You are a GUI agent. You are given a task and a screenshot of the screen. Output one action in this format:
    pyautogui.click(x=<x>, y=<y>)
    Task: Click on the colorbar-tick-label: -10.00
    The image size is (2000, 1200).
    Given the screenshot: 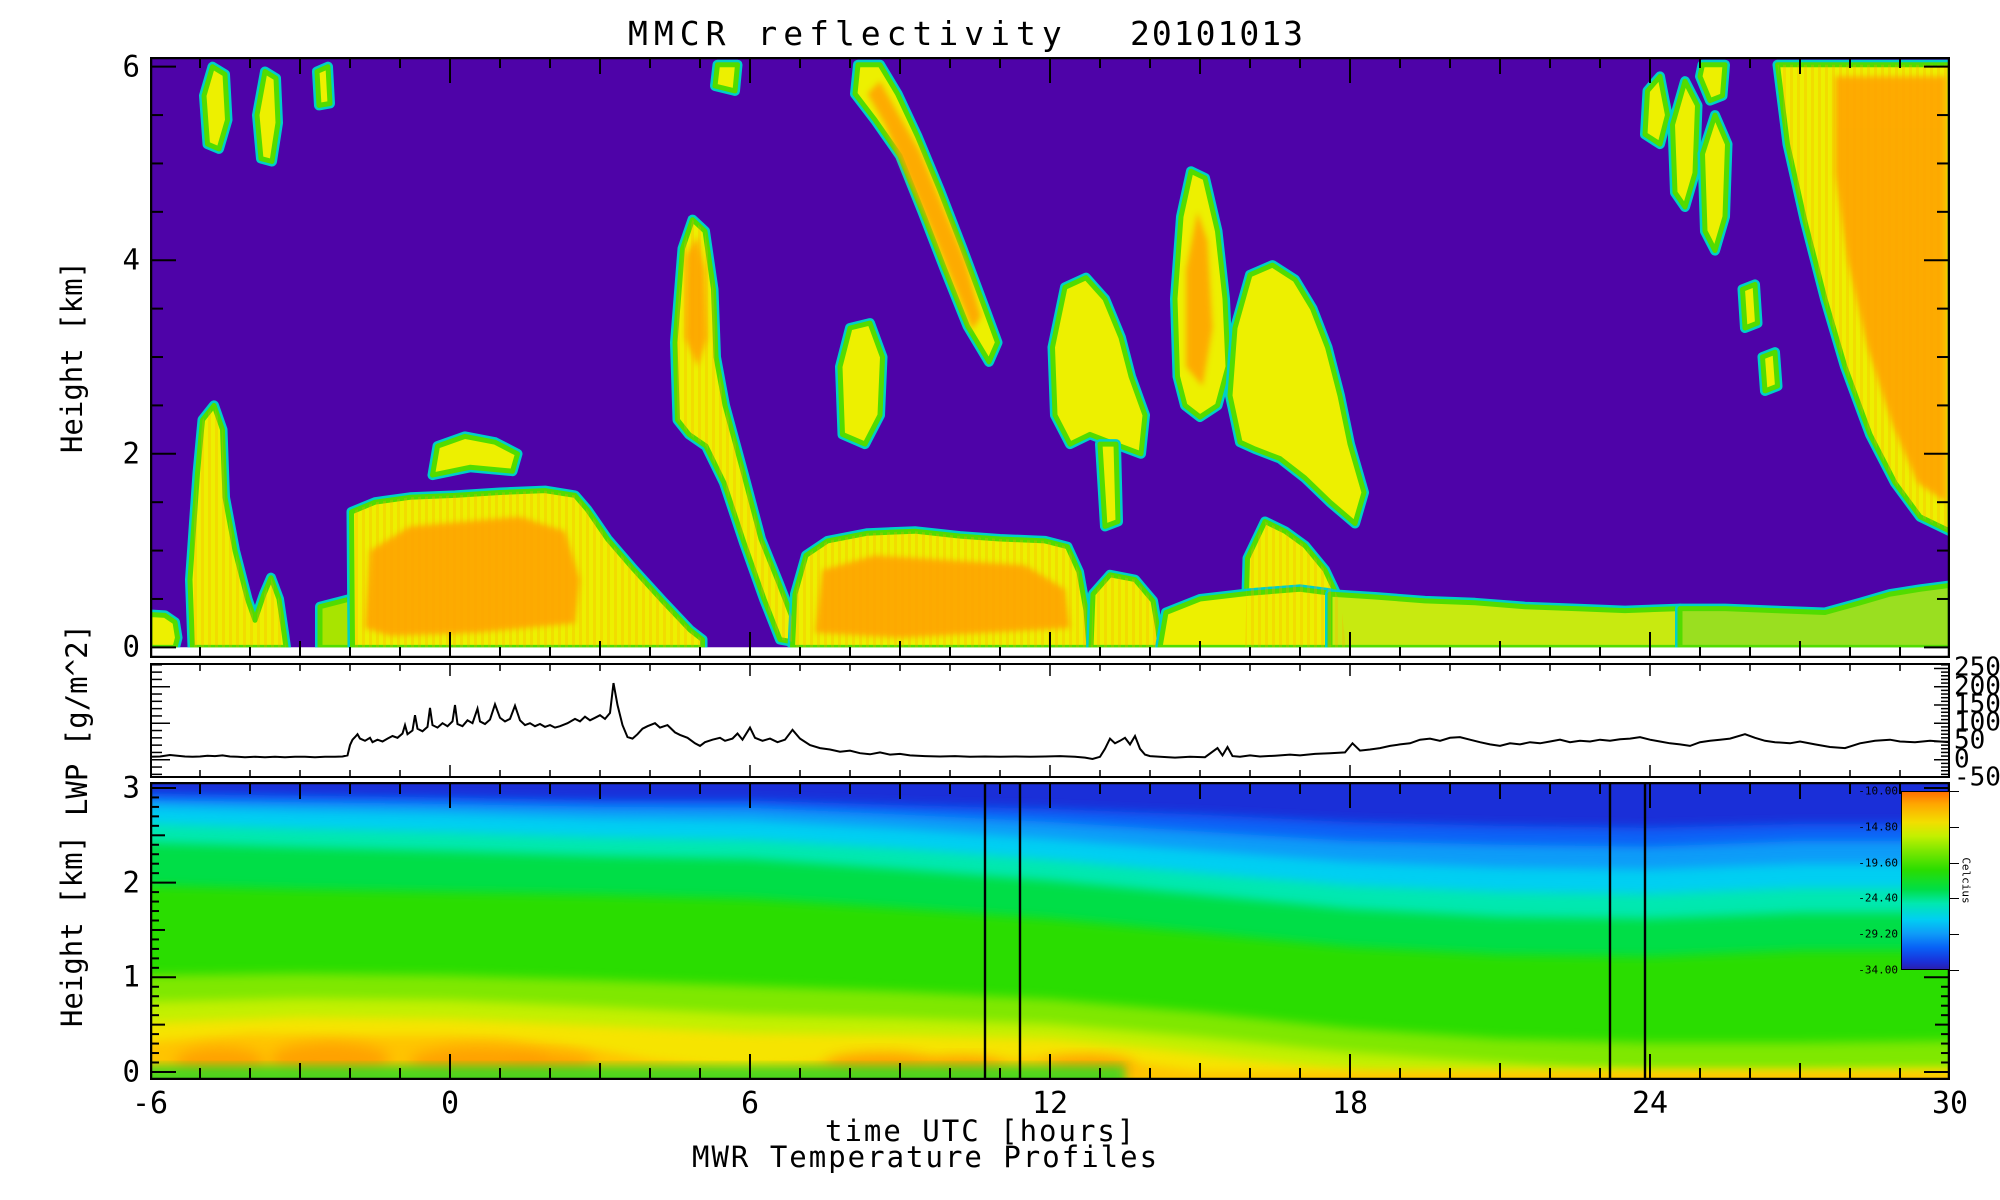 What is the action you would take?
    pyautogui.click(x=1878, y=791)
    